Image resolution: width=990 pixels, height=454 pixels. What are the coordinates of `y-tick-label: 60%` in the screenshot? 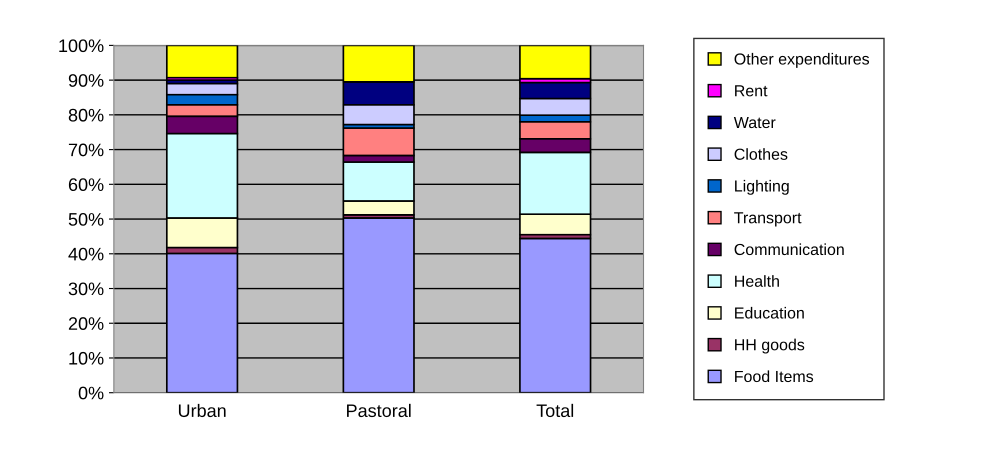 It's located at (86, 185).